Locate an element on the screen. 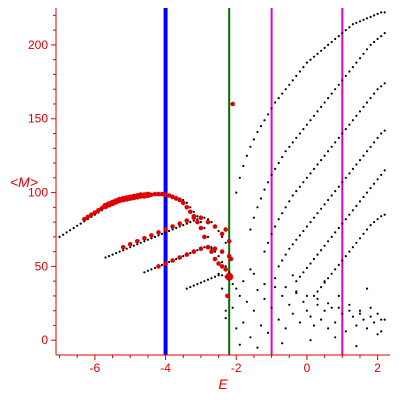 This screenshot has width=400, height=400. y-tick-label: 200 is located at coordinates (38, 45).